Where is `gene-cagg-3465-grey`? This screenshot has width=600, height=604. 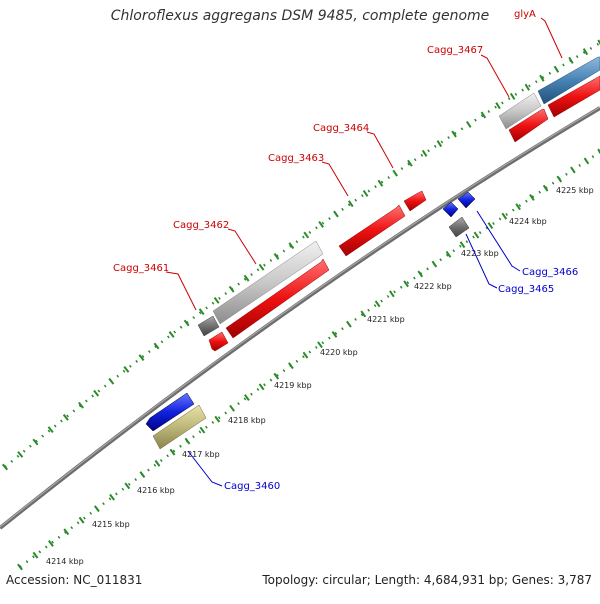
gene-cagg-3465-grey is located at coordinates (459, 227).